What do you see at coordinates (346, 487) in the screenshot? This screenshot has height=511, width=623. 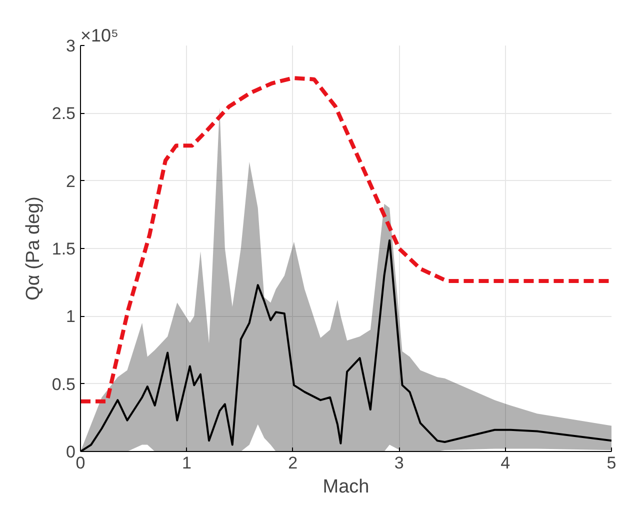 I see `x-axis-title: Mach` at bounding box center [346, 487].